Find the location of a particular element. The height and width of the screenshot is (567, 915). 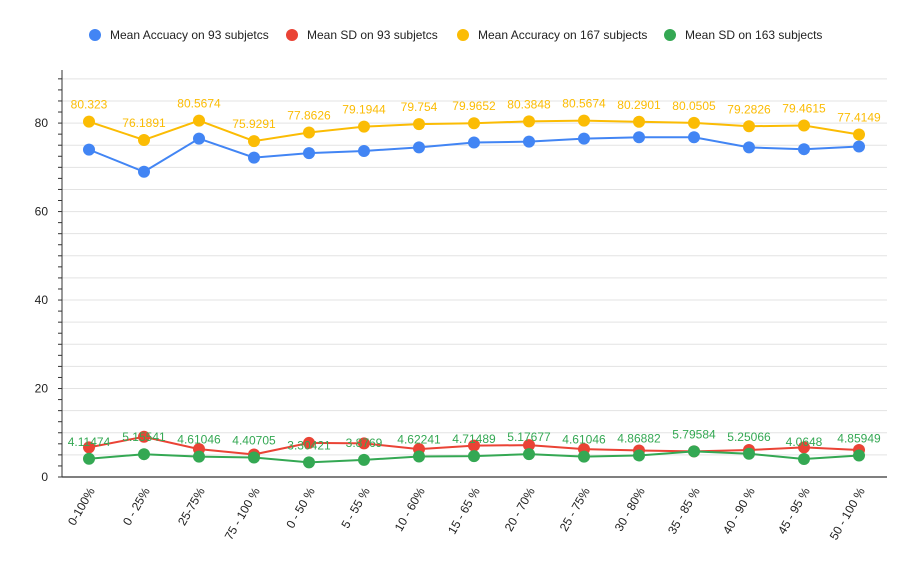

y-tick-label: 40 is located at coordinates (42, 300).